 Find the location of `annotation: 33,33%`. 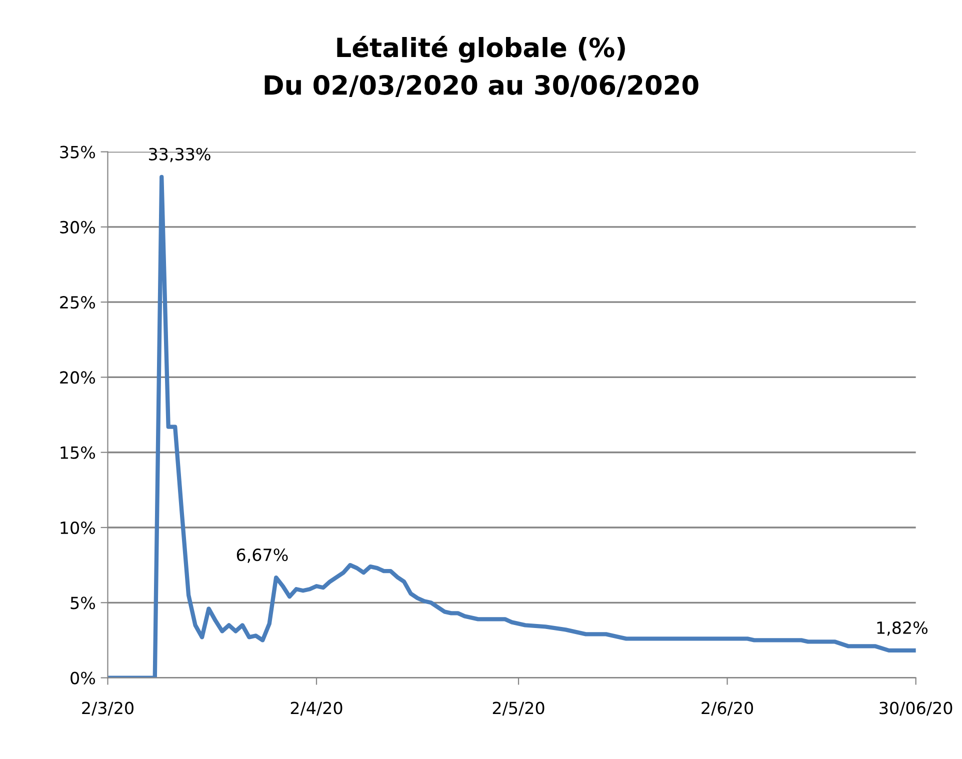

annotation: 33,33% is located at coordinates (179, 155).